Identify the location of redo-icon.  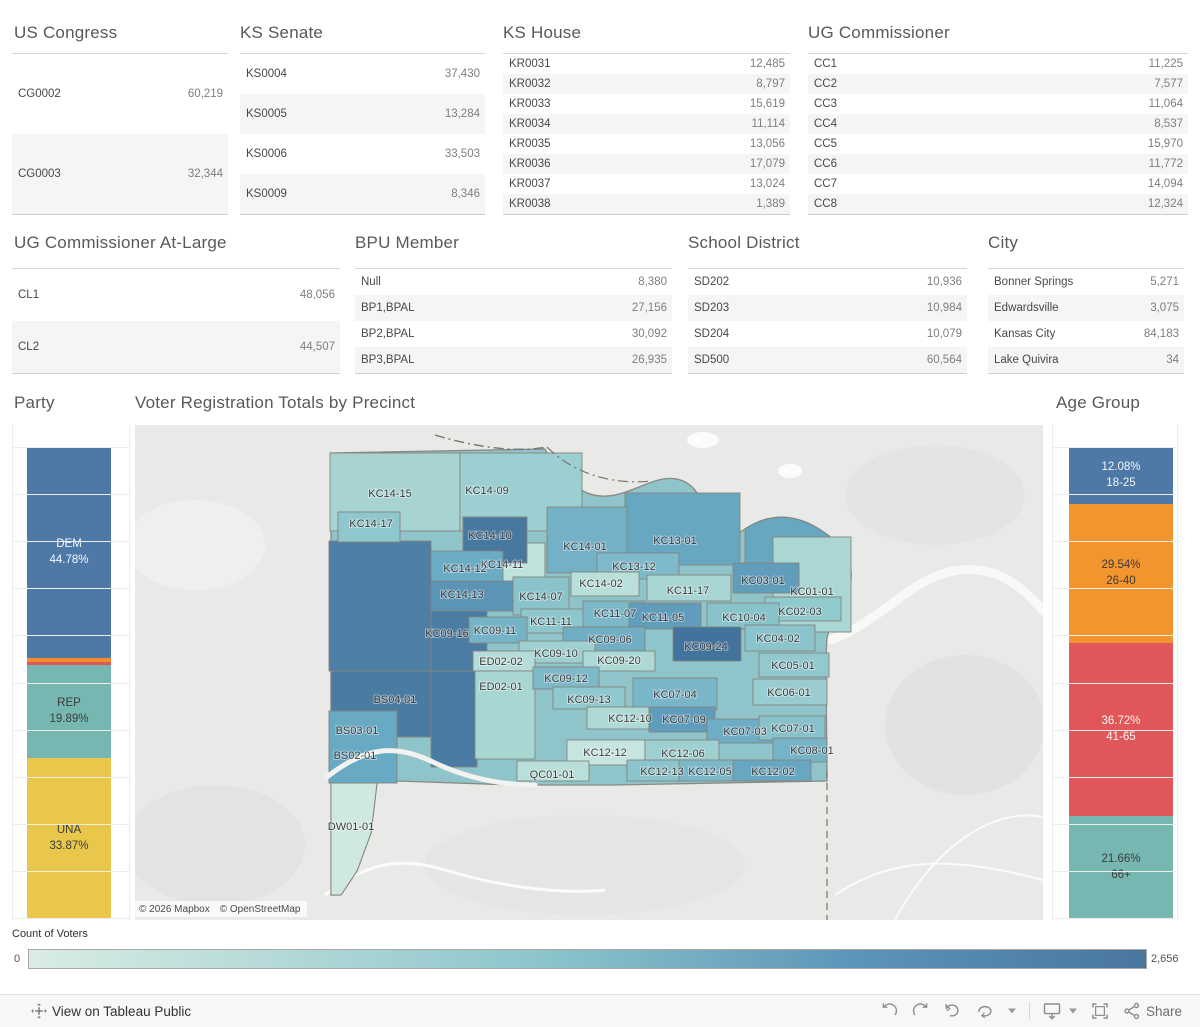
(921, 1011).